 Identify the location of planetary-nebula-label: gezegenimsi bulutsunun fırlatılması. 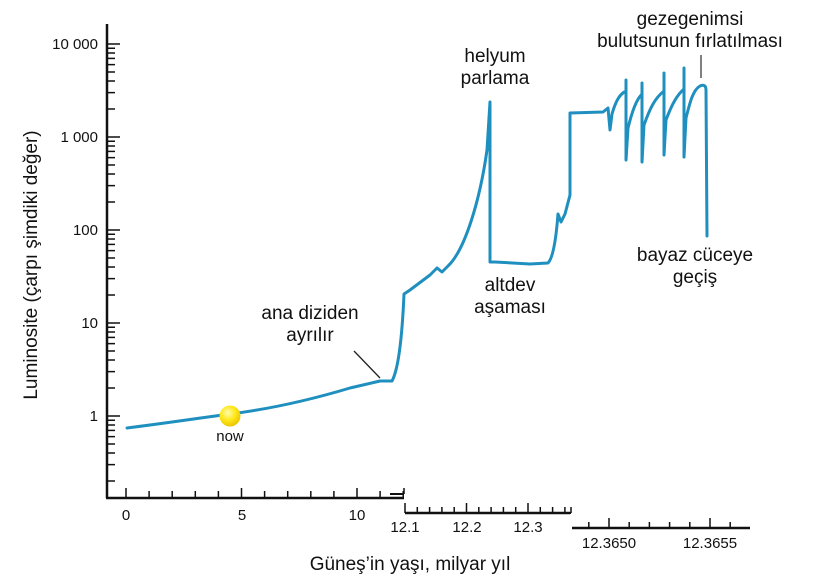
(690, 31).